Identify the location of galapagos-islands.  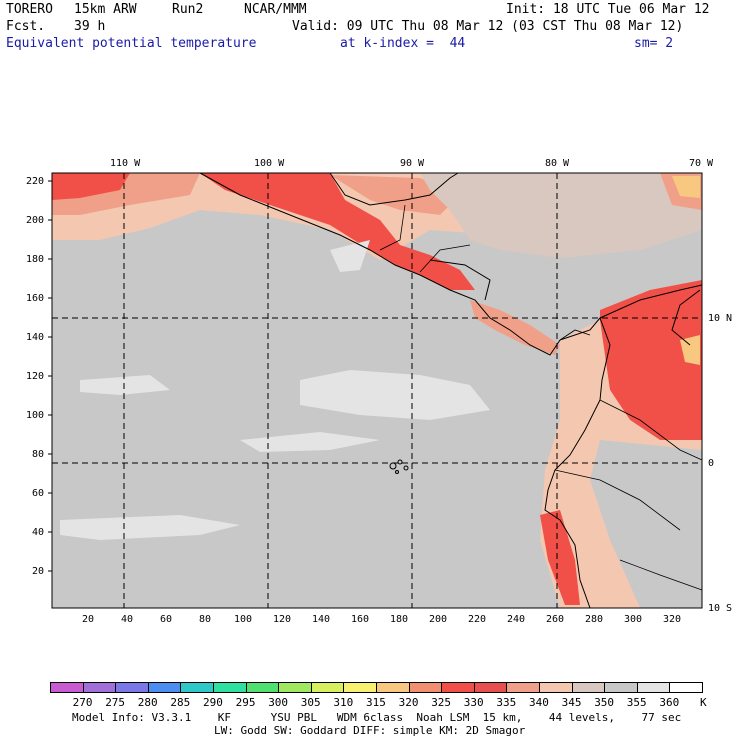
(399, 466).